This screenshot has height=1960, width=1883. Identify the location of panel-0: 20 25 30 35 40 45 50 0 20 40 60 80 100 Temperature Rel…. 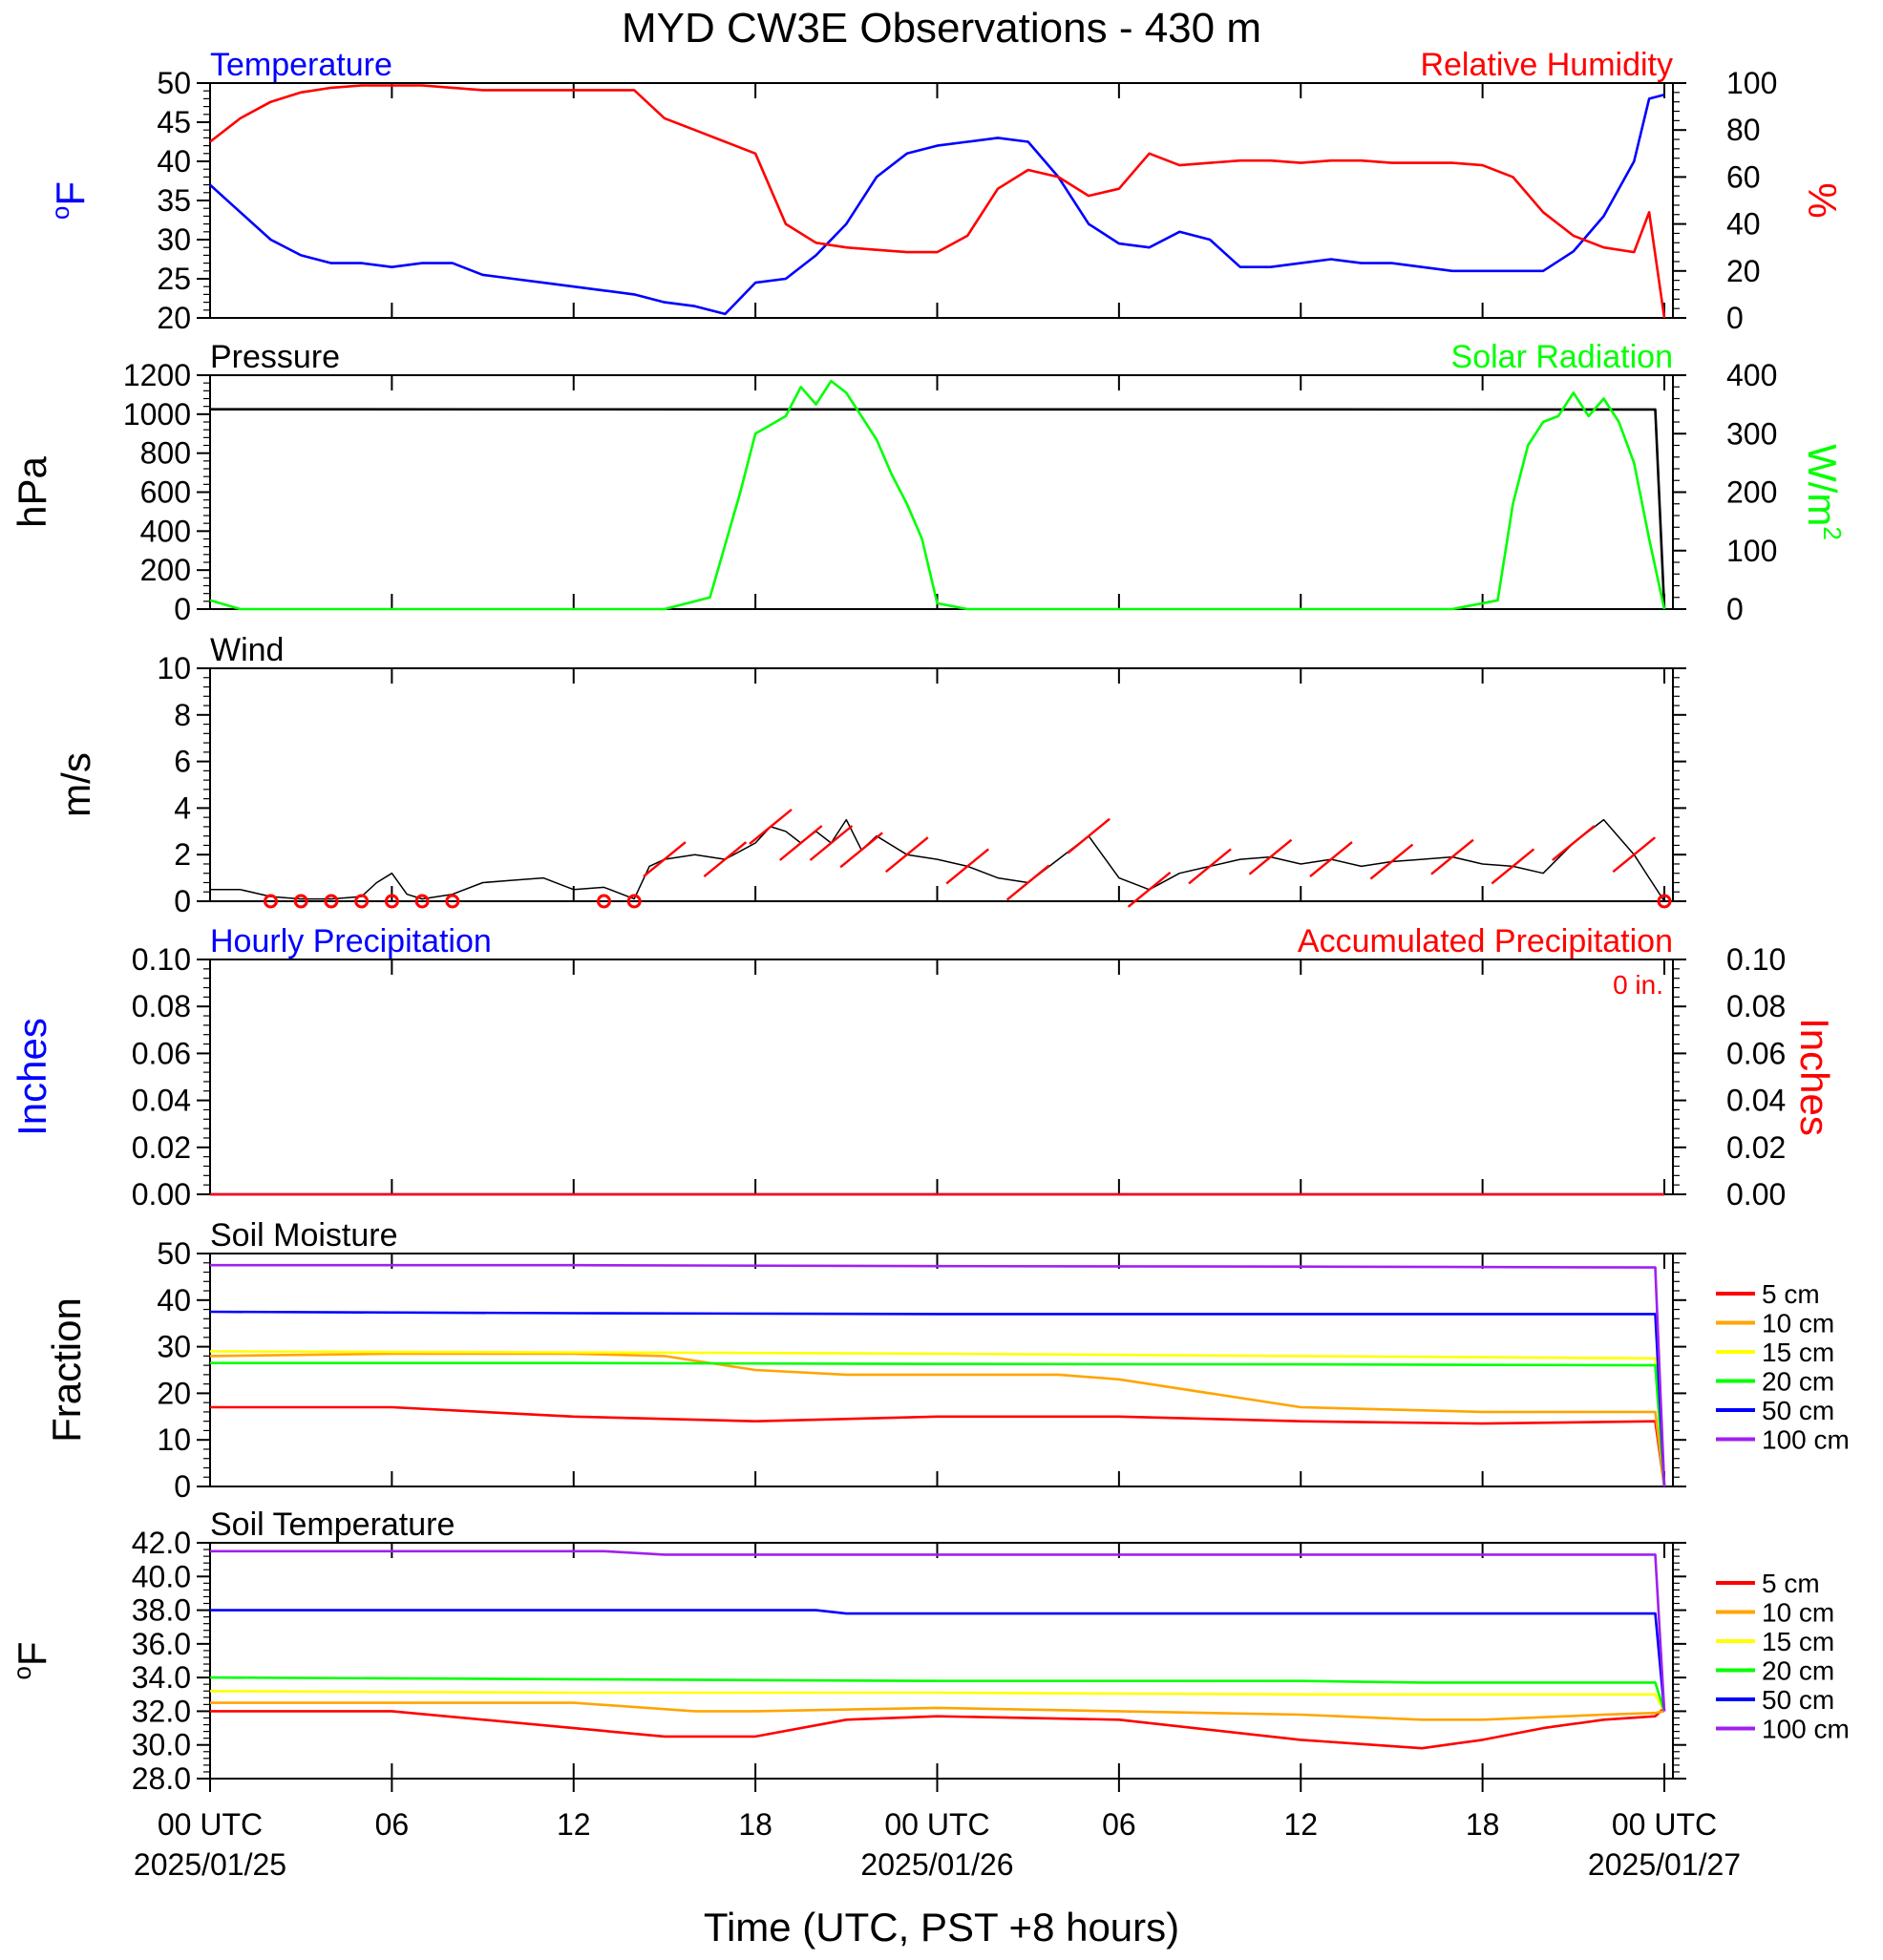
(945, 191).